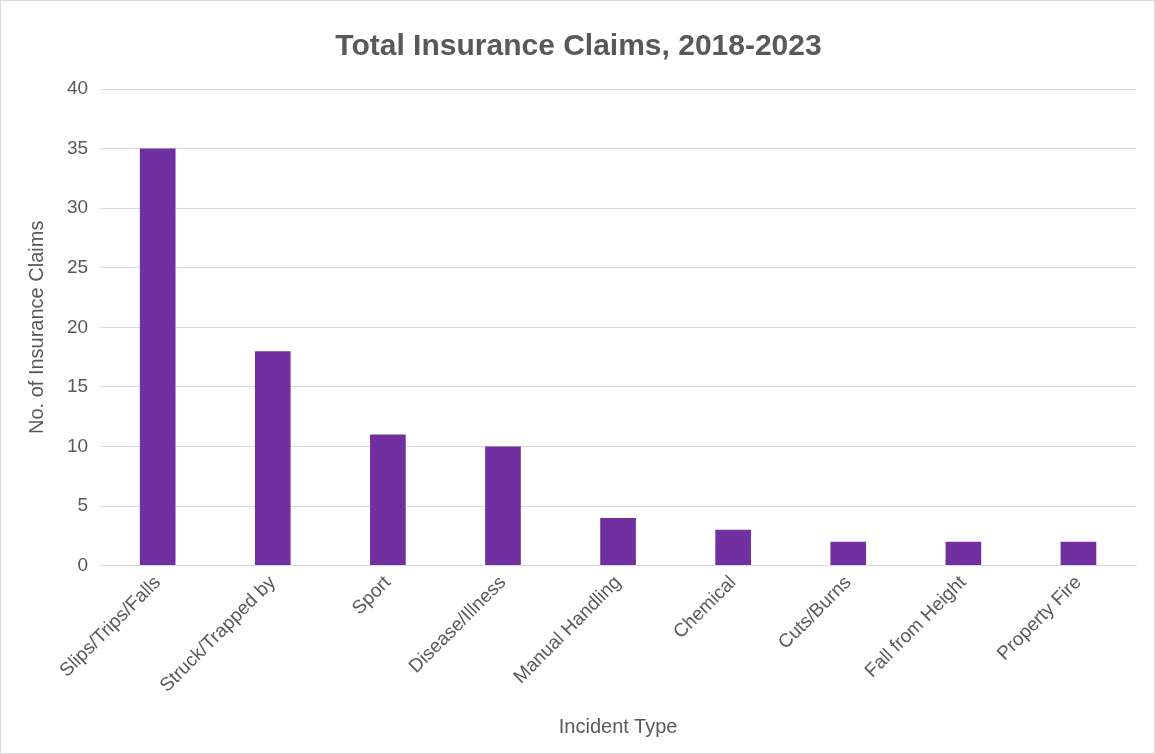 The width and height of the screenshot is (1155, 754). I want to click on x-axis-title: Incident Type, so click(618, 725).